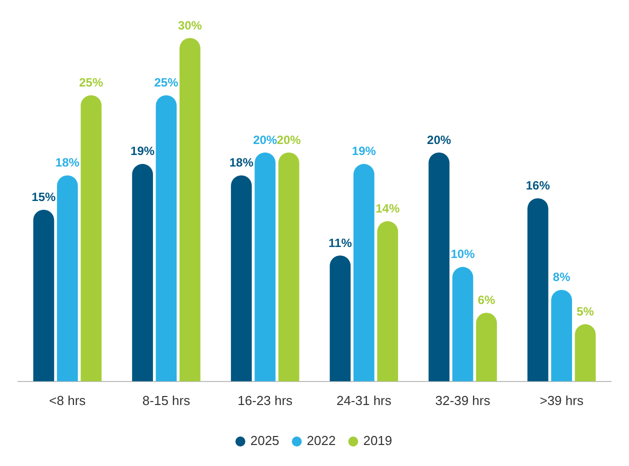 This screenshot has height=466, width=629. I want to click on data-label: 30%, so click(190, 25).